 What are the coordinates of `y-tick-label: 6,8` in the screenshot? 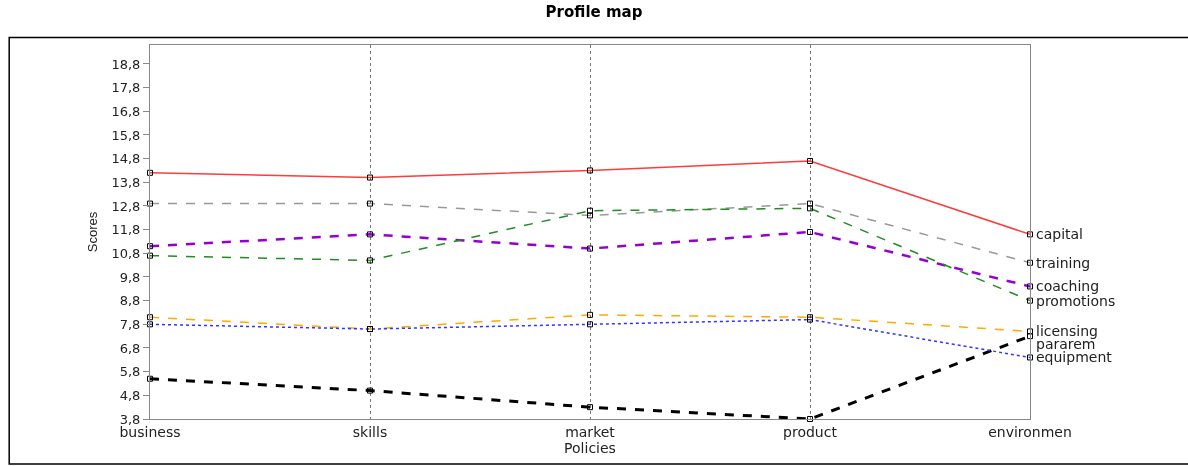 It's located at (130, 348).